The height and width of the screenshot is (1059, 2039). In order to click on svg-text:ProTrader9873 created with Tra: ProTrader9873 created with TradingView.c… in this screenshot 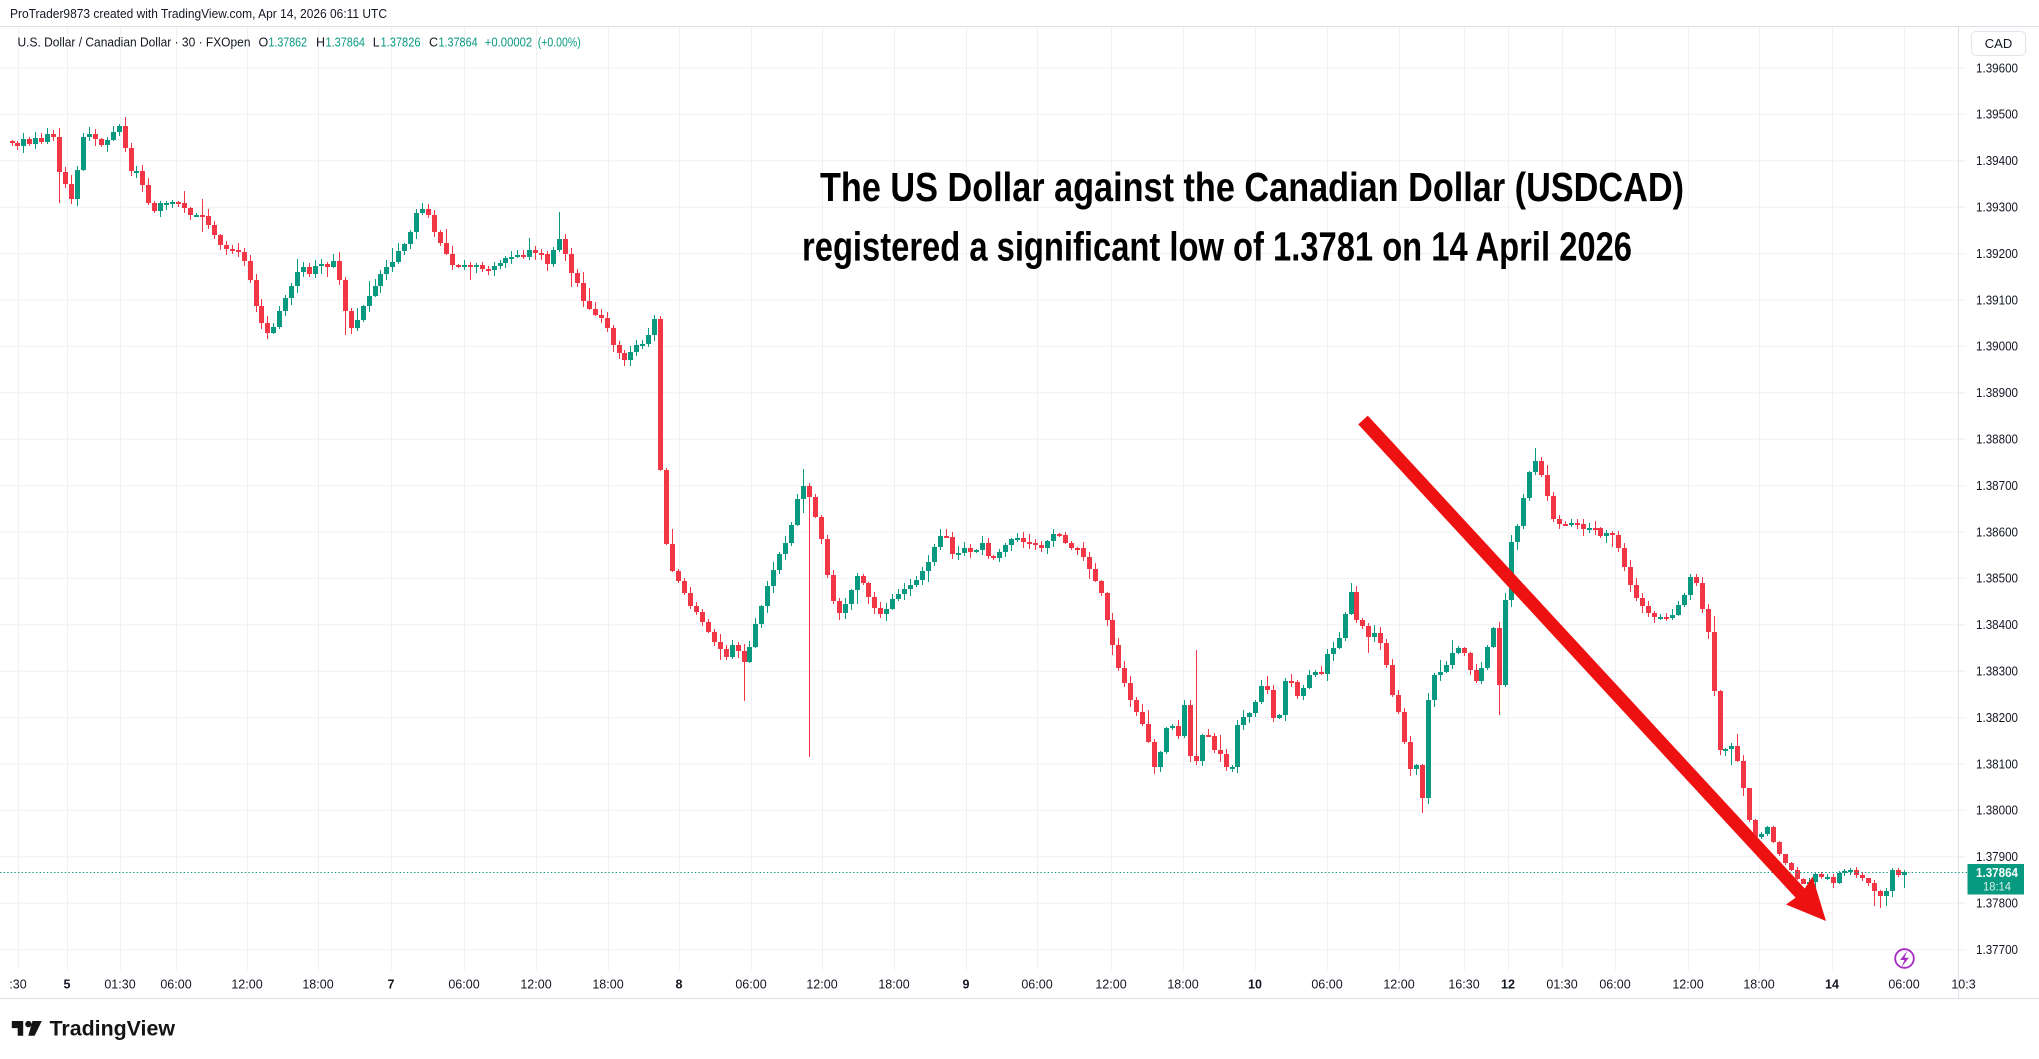, I will do `click(198, 13)`.